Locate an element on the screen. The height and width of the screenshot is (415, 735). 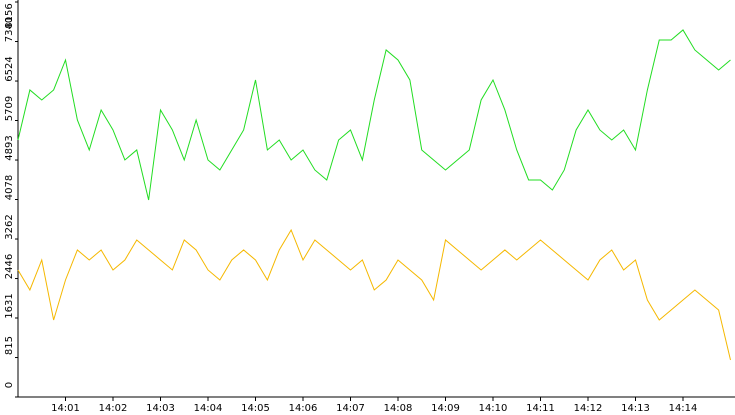
x-tick-label: 14:13 is located at coordinates (635, 408).